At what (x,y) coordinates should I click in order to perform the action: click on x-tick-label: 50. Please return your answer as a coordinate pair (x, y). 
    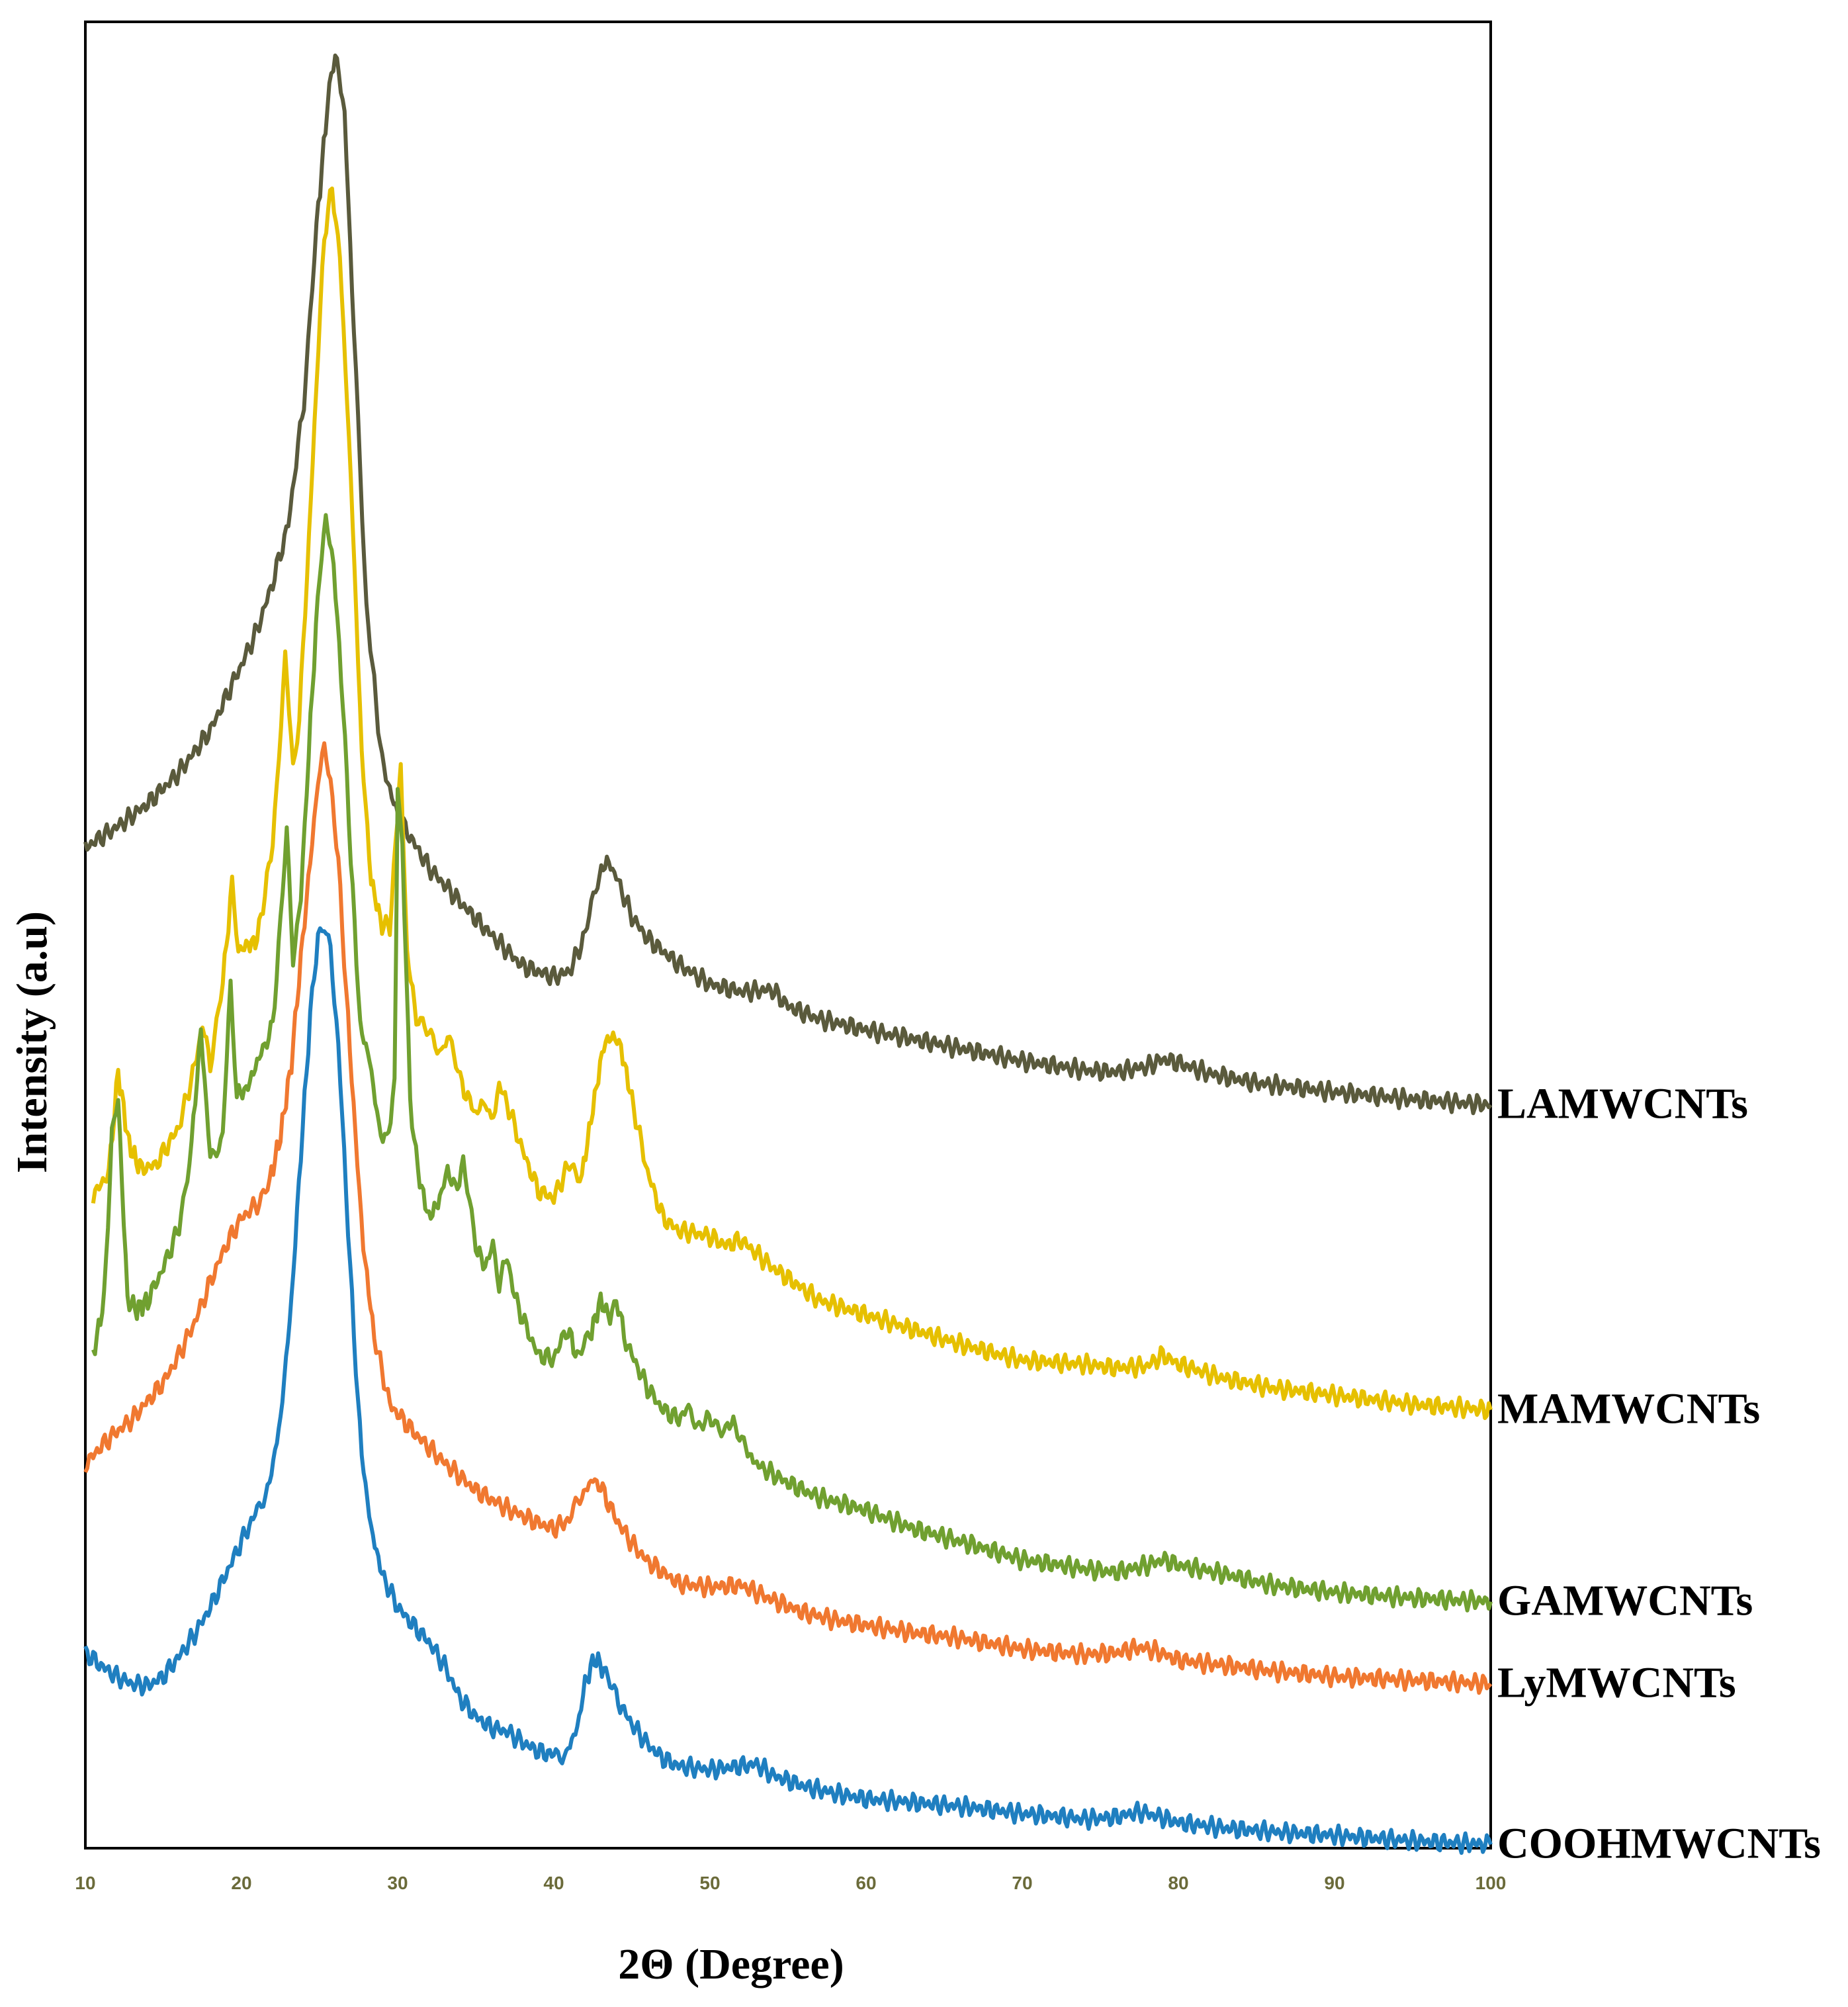
    Looking at the image, I should click on (709, 1883).